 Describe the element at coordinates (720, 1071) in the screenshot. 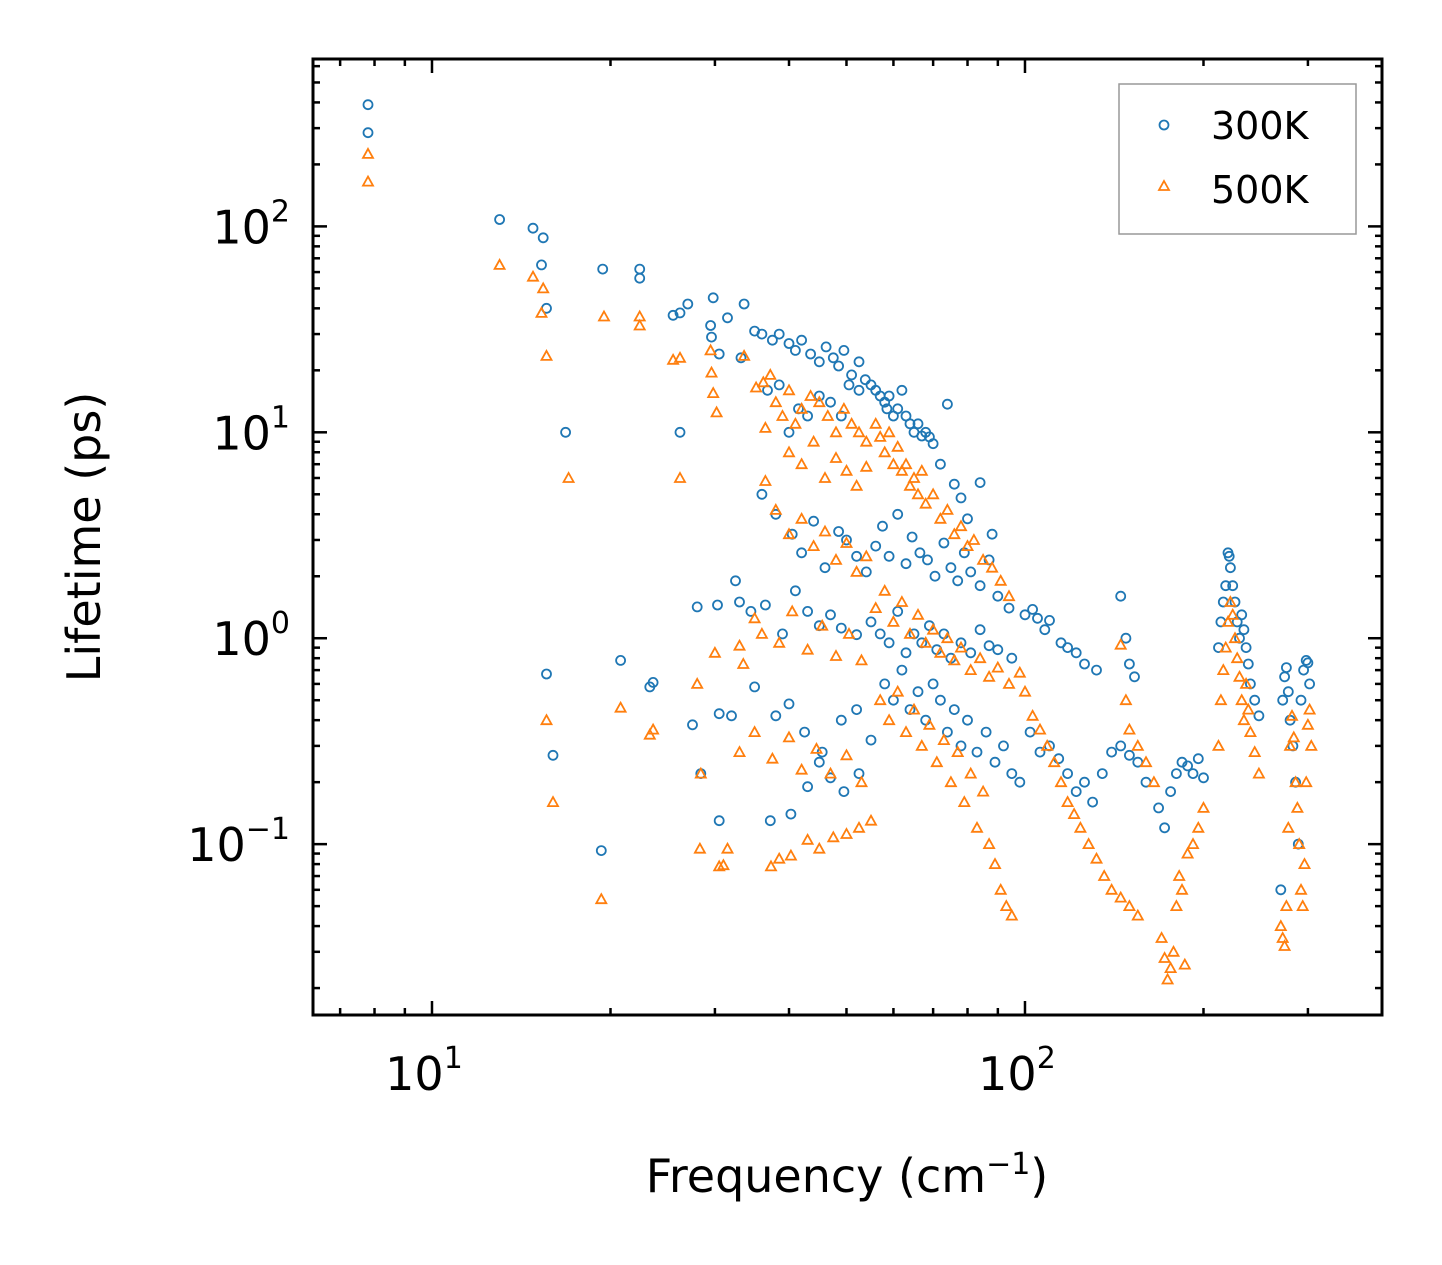

I see `x-tick-labels: 101 102` at that location.